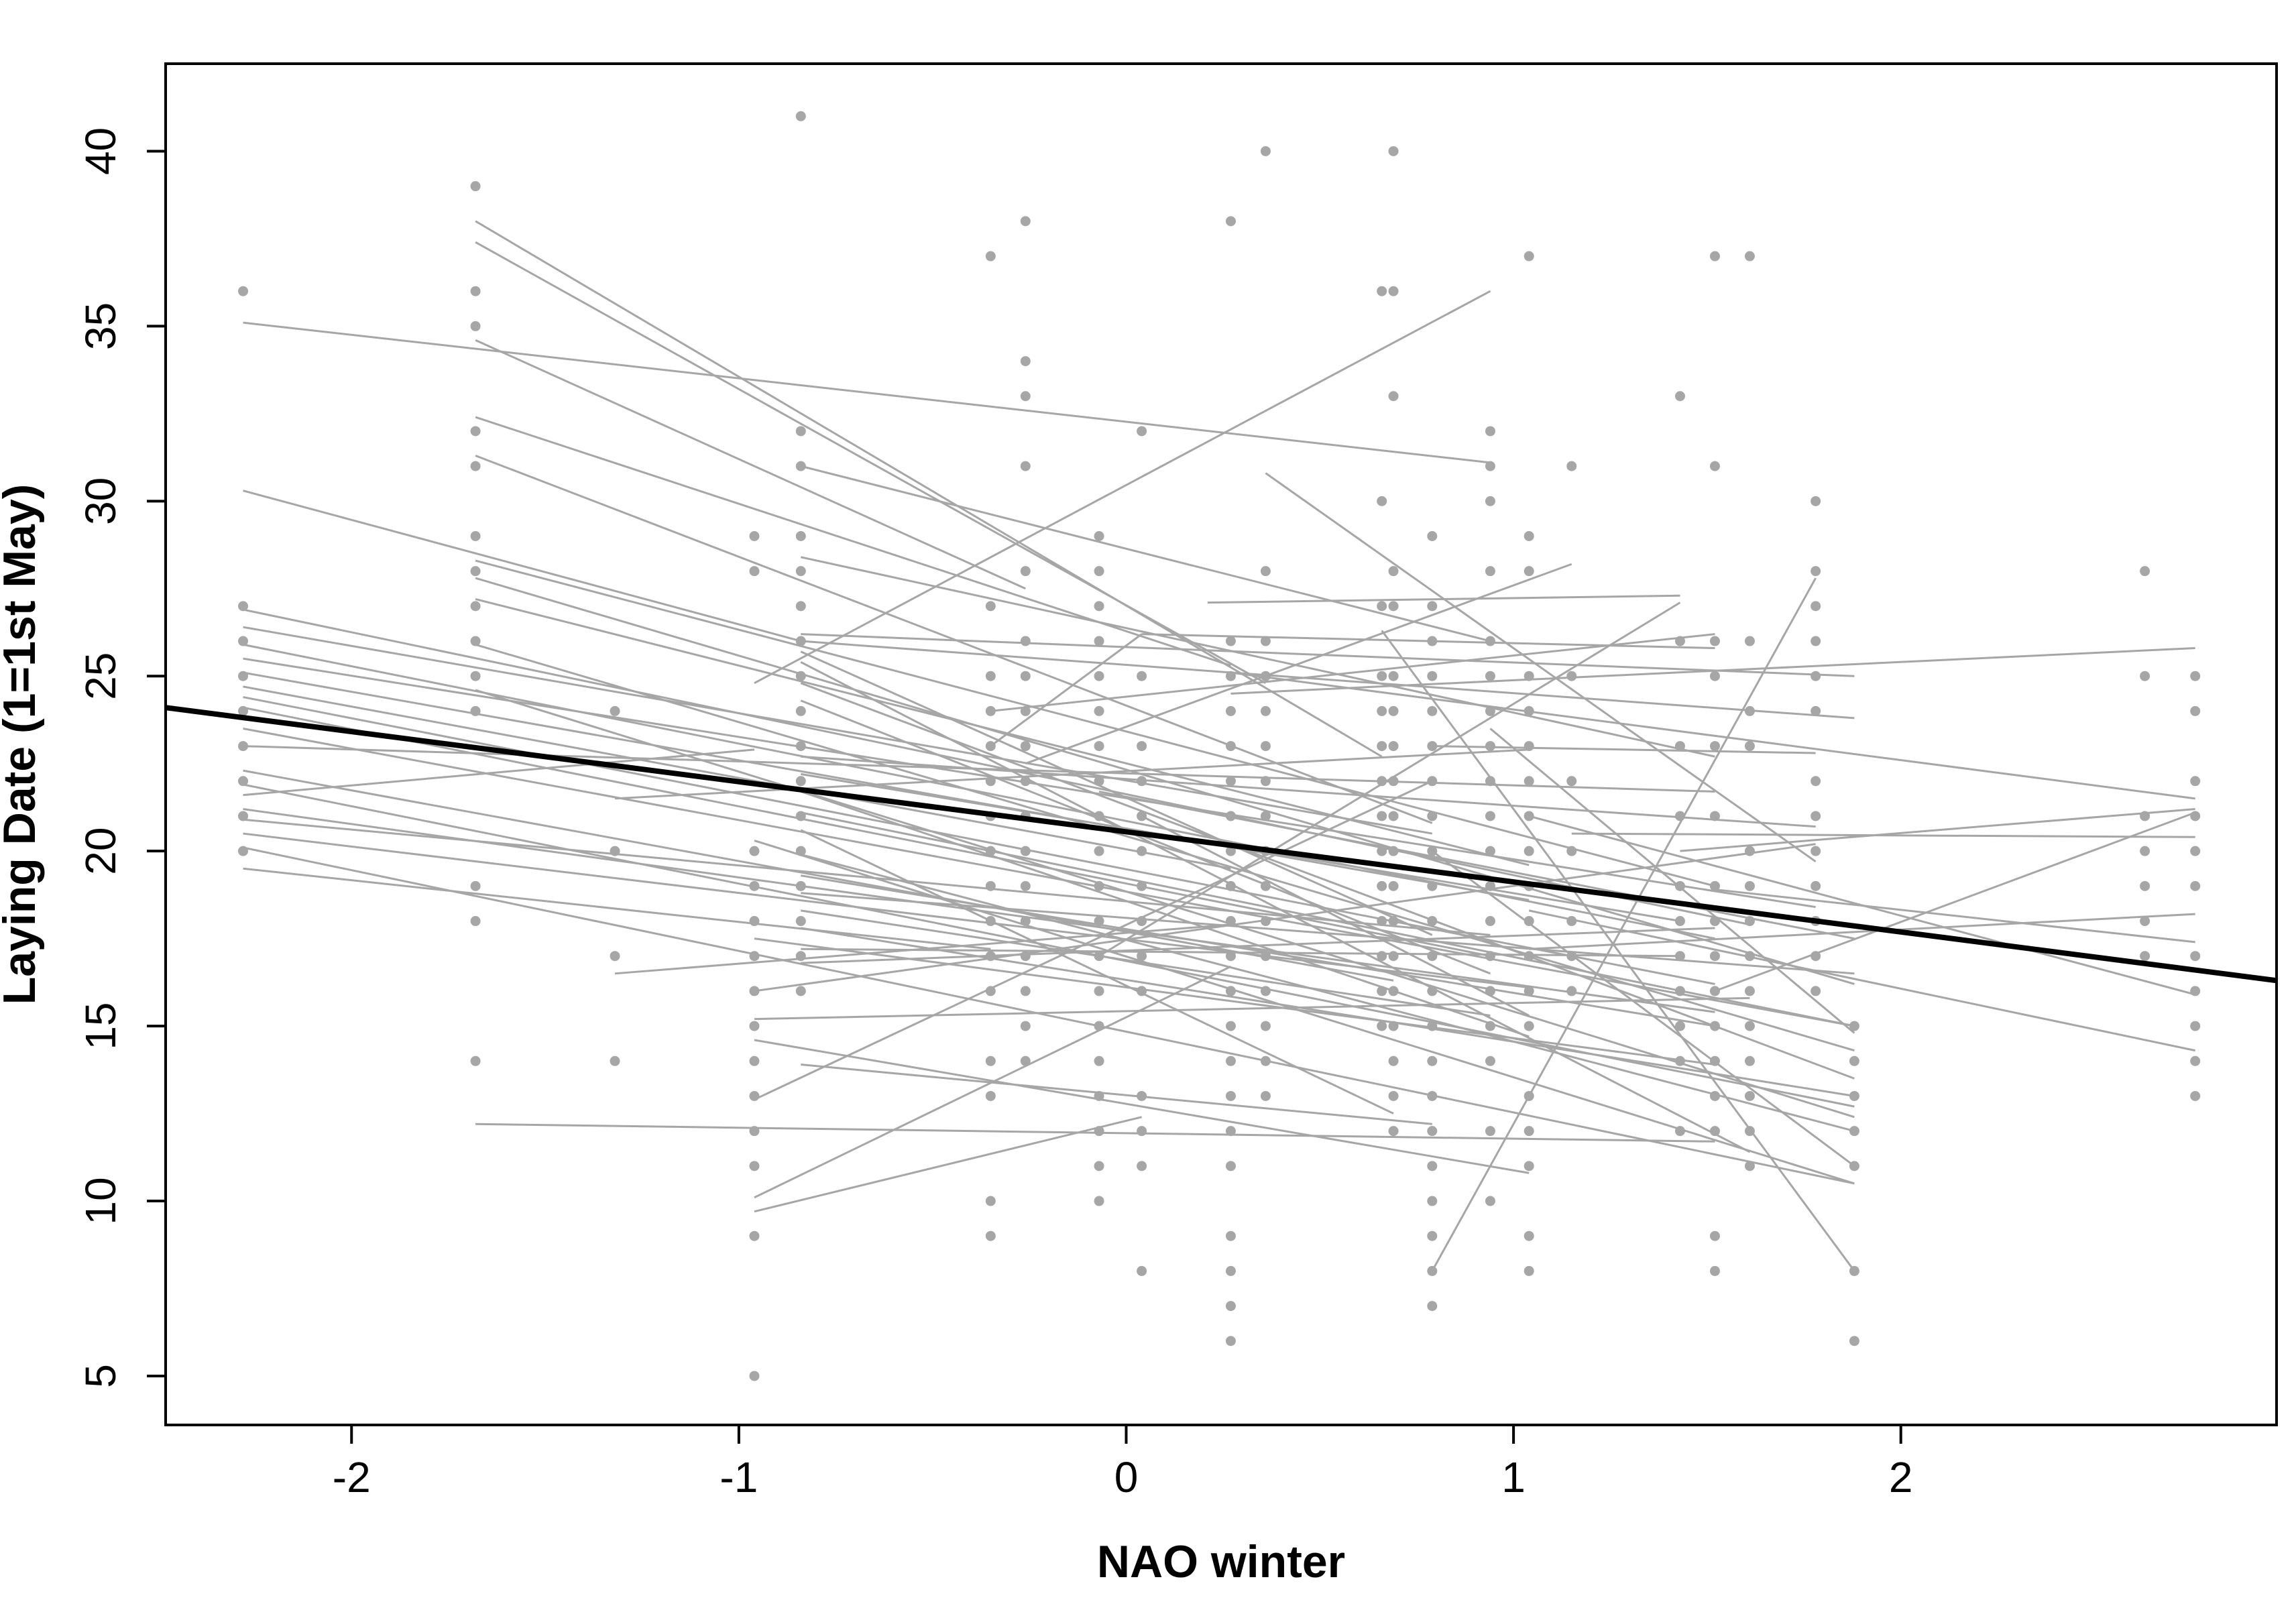  Describe the element at coordinates (100, 1025) in the screenshot. I see `y-tick-label: 15` at that location.